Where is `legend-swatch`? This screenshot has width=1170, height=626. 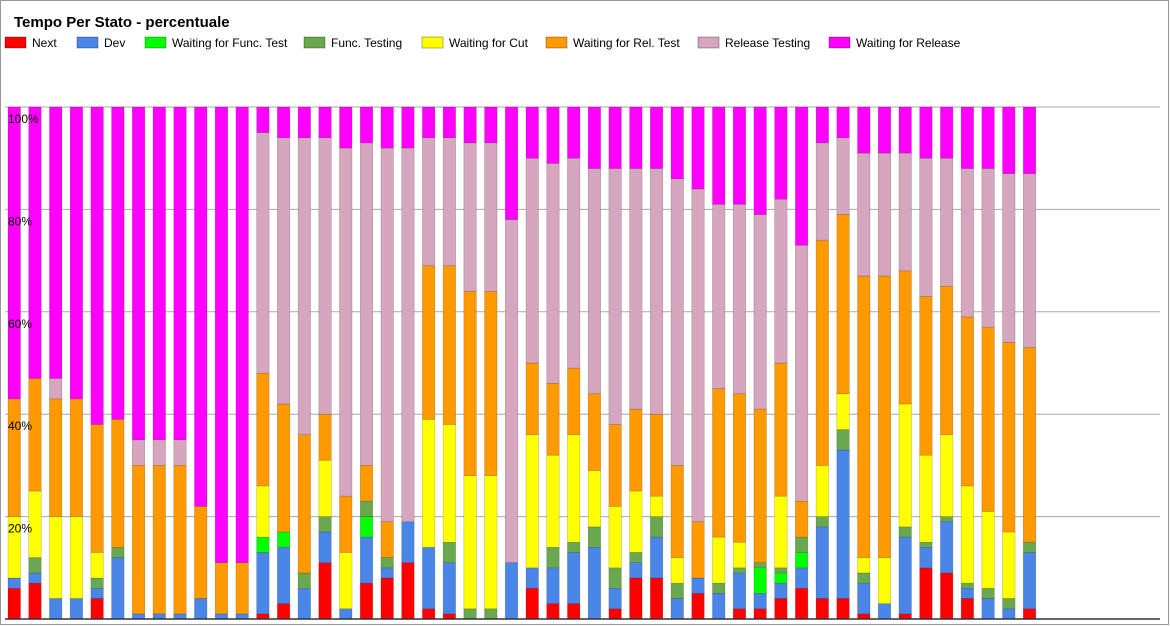 legend-swatch is located at coordinates (708, 42).